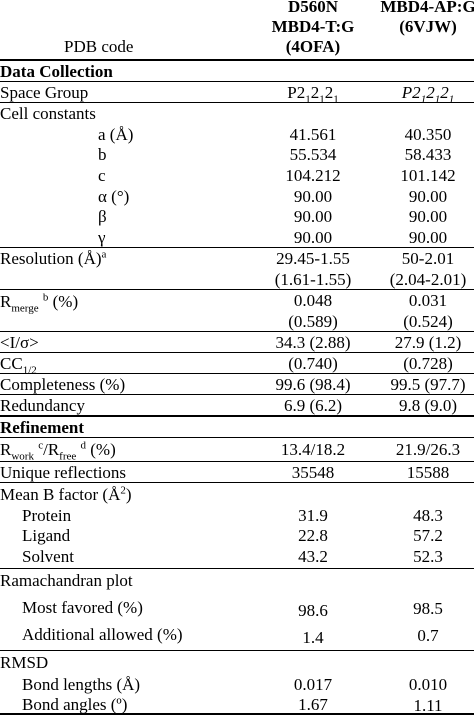  What do you see at coordinates (237, 714) in the screenshot?
I see `bottom-rule` at bounding box center [237, 714].